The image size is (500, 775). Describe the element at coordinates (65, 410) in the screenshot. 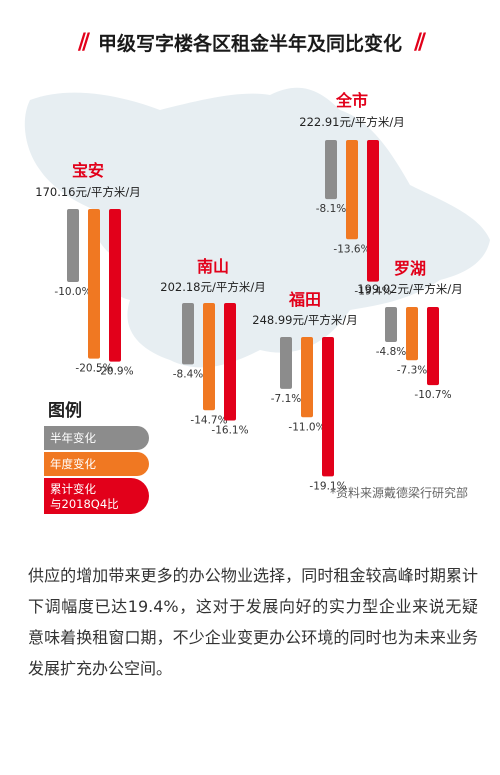

I see `legend-title: 图例` at that location.